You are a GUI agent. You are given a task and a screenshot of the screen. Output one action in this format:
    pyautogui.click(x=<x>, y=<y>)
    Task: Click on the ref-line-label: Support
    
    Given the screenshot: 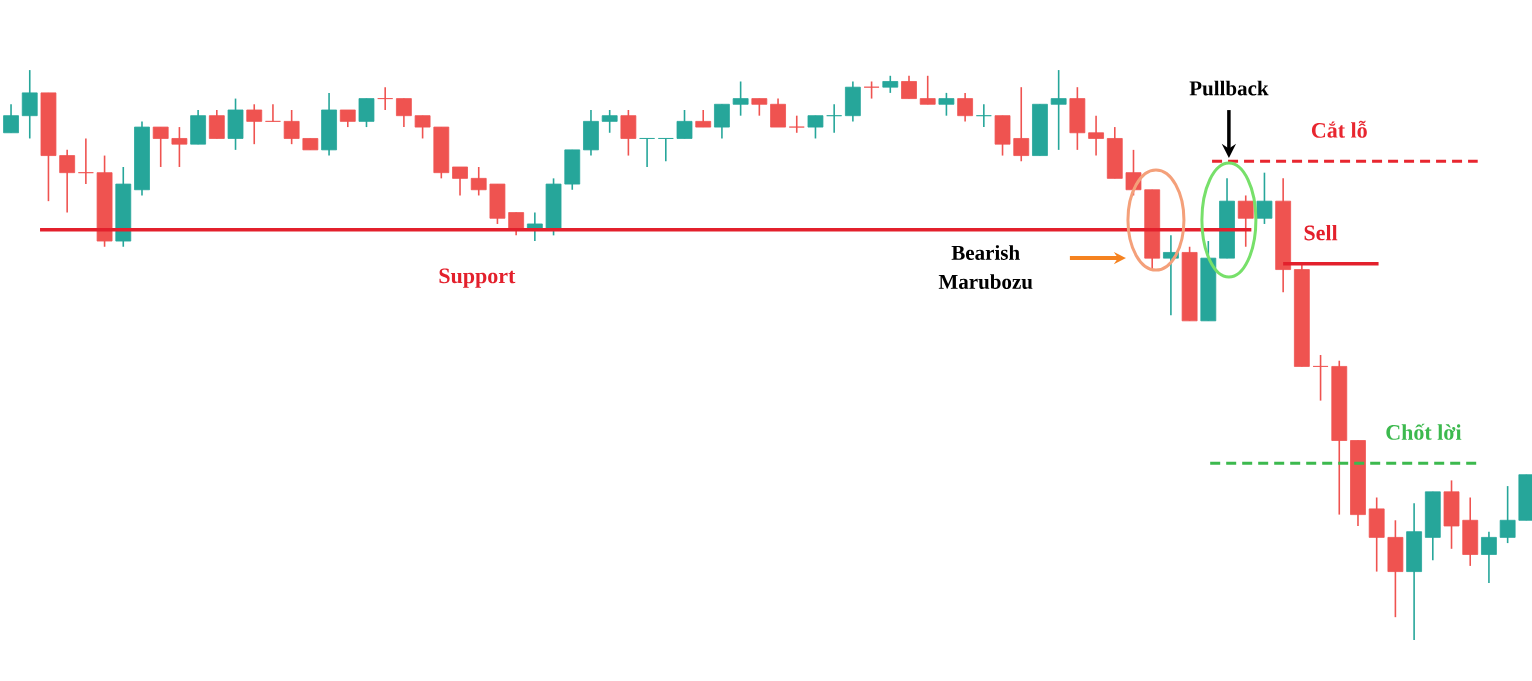 What is the action you would take?
    pyautogui.click(x=477, y=278)
    